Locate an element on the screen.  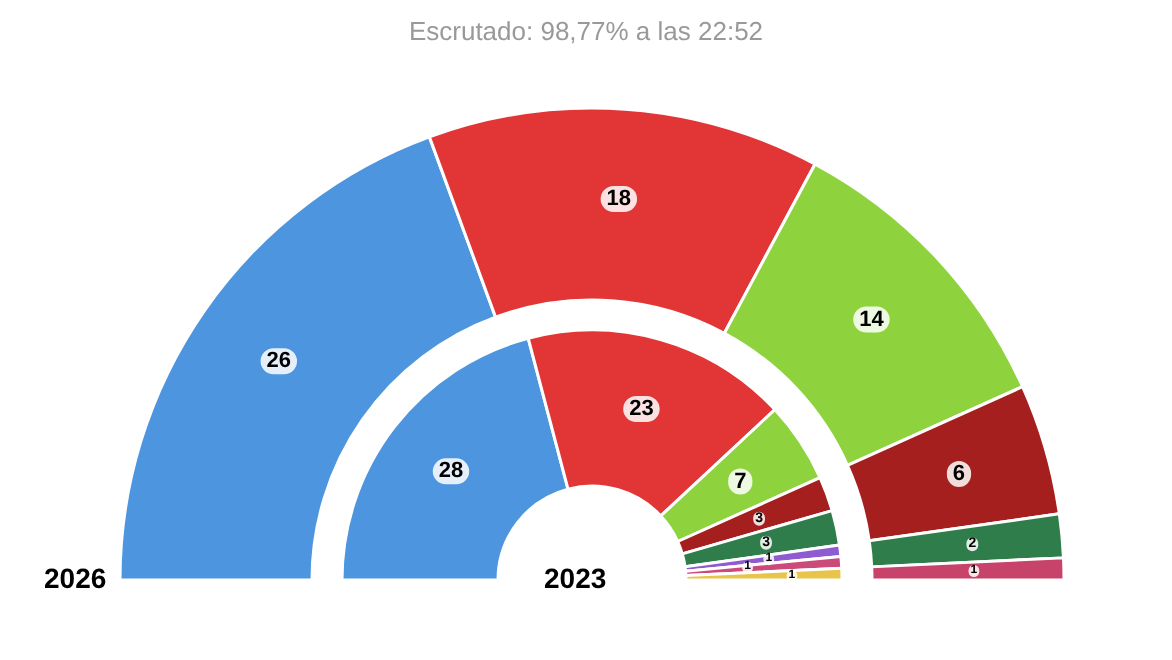
data-label: 6 is located at coordinates (959, 473).